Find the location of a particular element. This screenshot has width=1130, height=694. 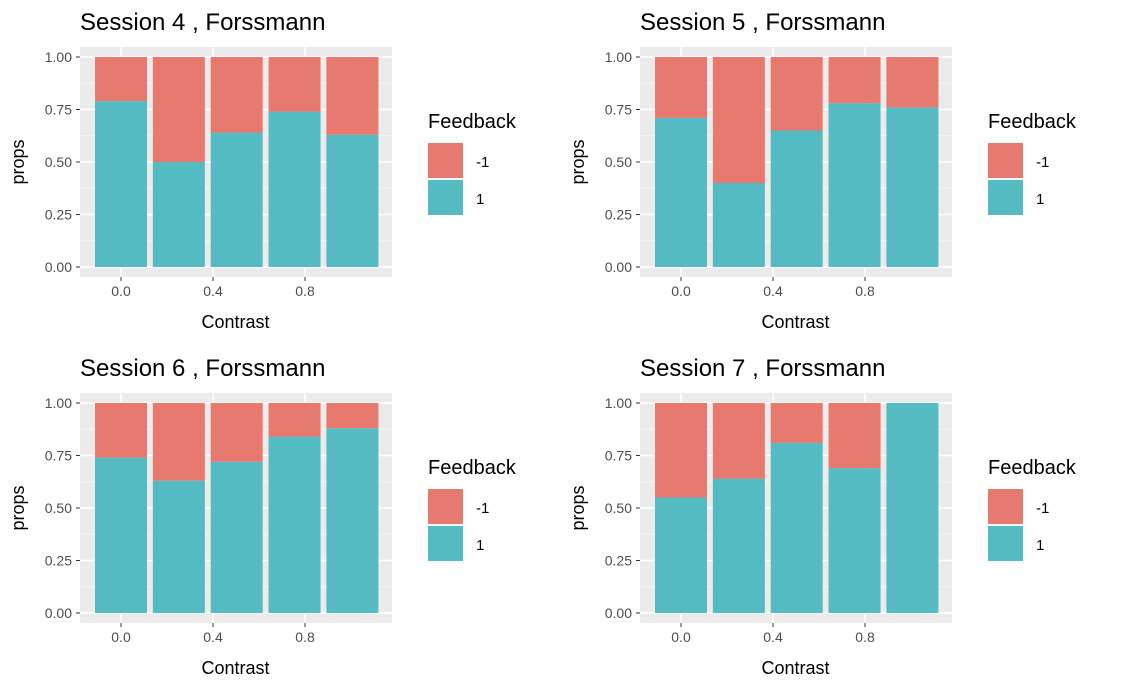

chart-title: Session 6 , Forssmann is located at coordinates (202, 368).